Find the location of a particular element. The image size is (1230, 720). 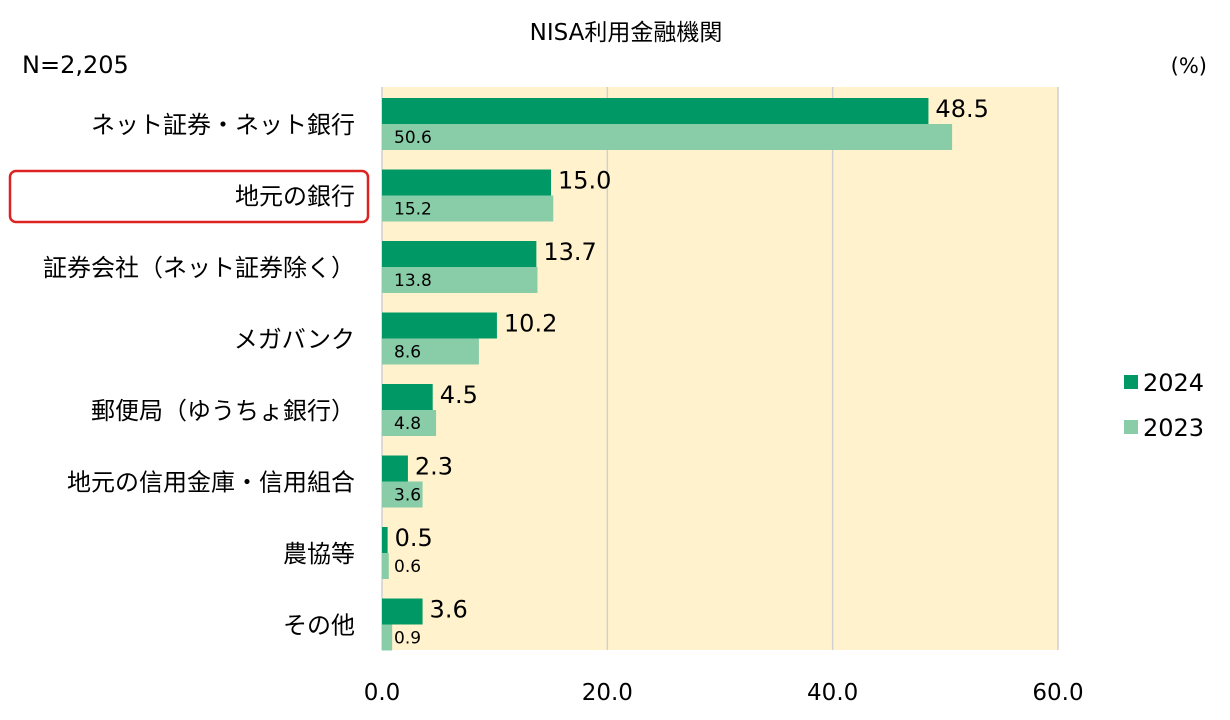

data-label-2023: 3.6 is located at coordinates (407, 496).